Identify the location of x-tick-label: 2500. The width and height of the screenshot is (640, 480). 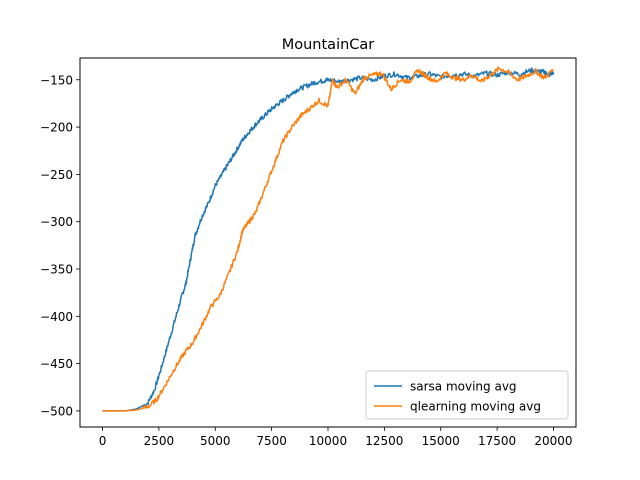
(159, 441).